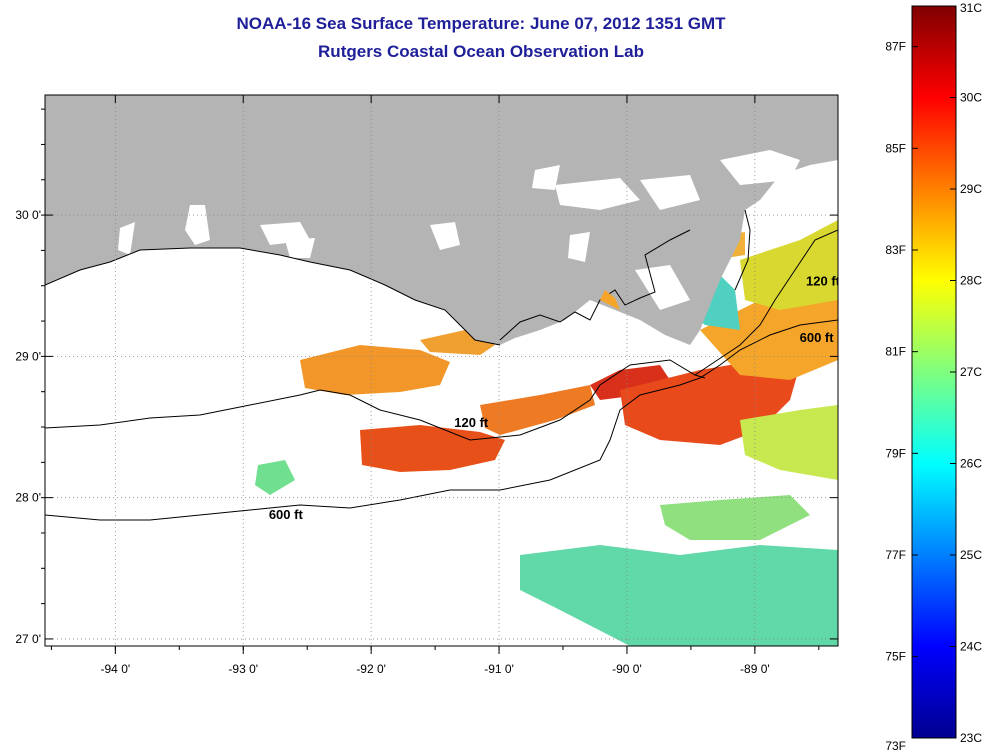 Image resolution: width=992 pixels, height=754 pixels. What do you see at coordinates (895, 453) in the screenshot?
I see `colorbar-fahrenheit-label: 79F` at bounding box center [895, 453].